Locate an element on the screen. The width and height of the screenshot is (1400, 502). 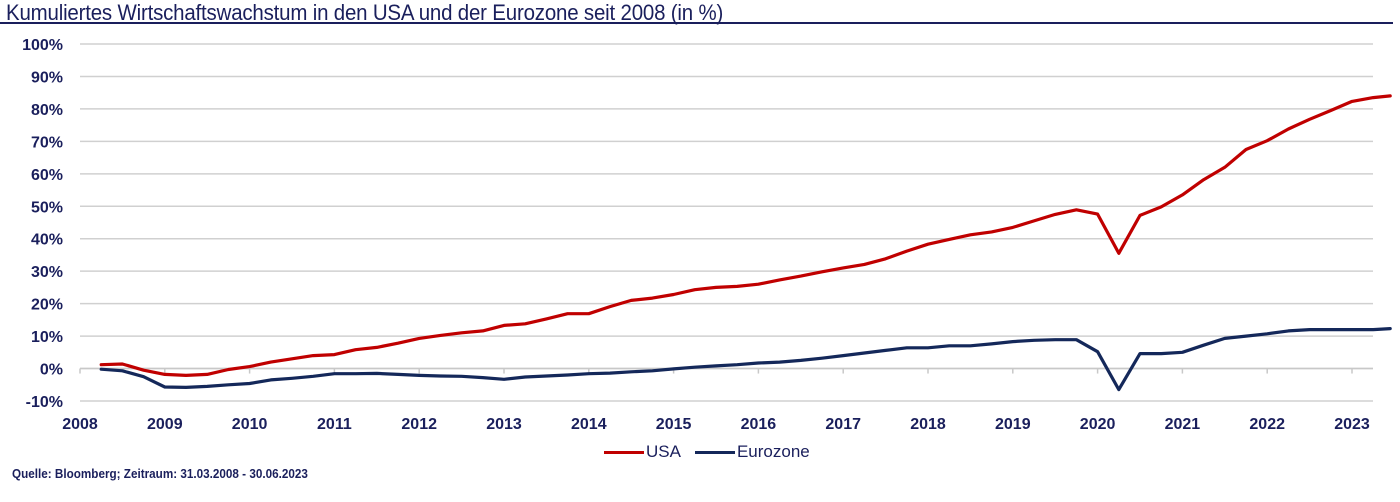
y-tick-label: 40% is located at coordinates (47, 240).